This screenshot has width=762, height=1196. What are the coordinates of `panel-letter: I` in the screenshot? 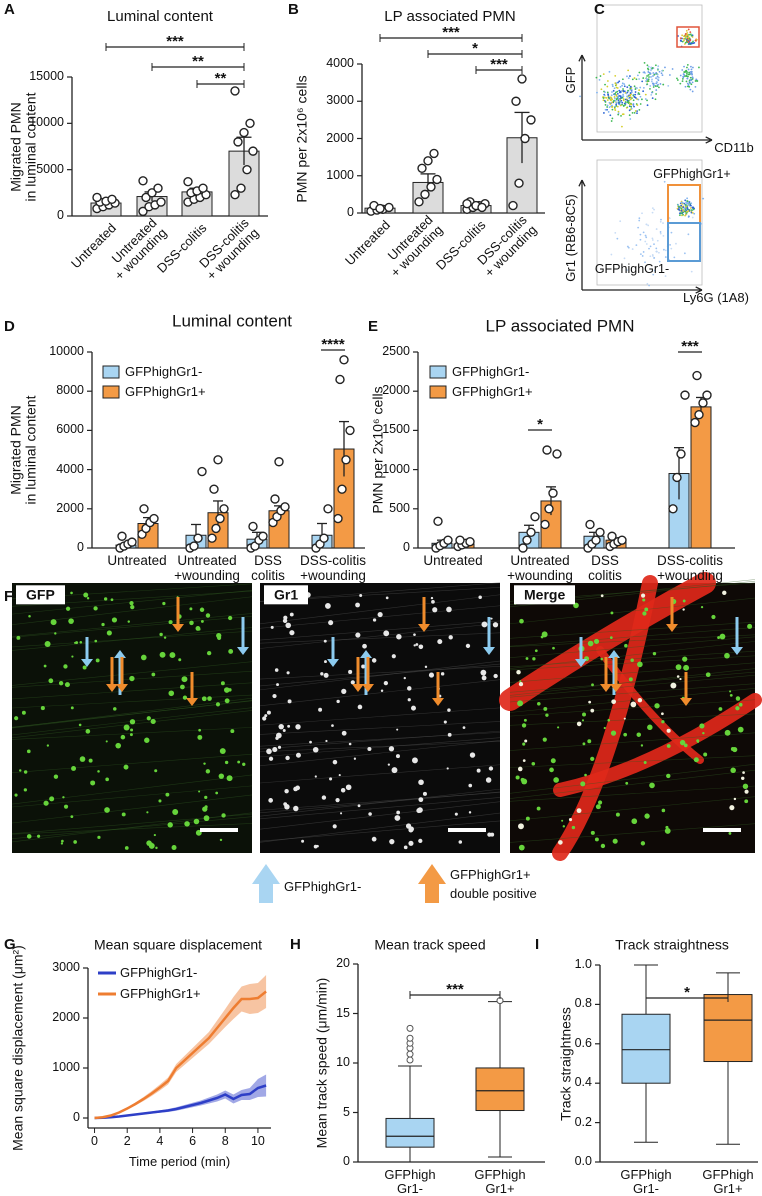 It's located at (537, 944).